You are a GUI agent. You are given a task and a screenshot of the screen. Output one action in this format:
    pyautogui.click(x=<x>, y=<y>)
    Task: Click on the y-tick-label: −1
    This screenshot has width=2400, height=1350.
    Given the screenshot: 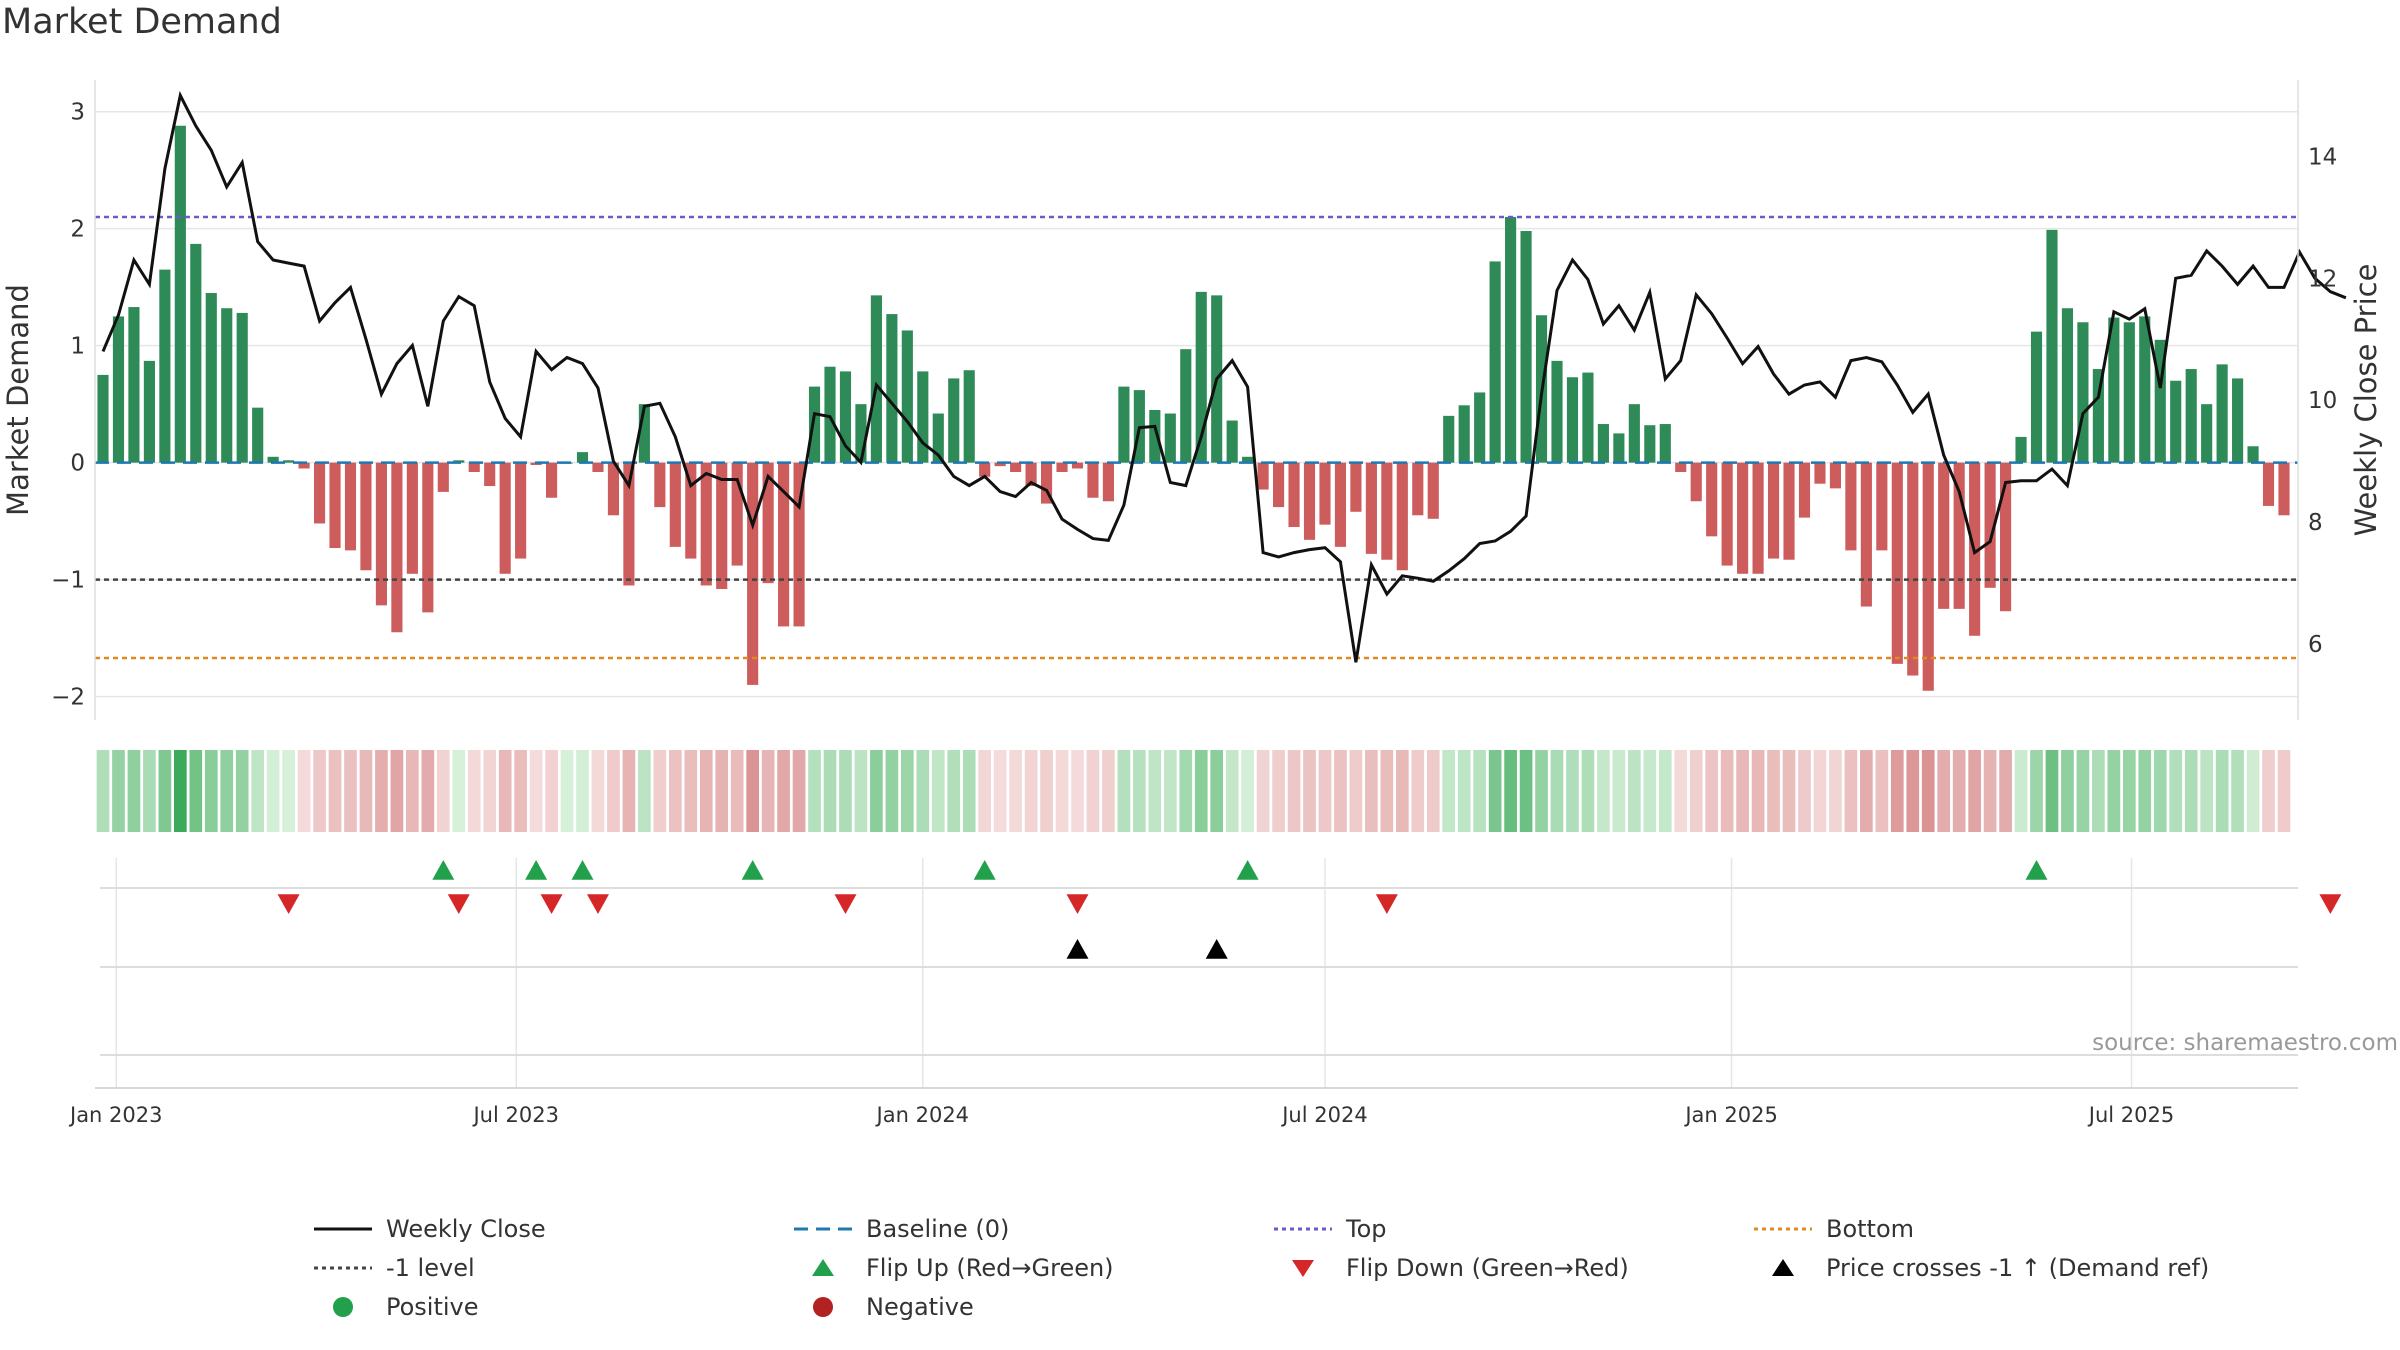 What is the action you would take?
    pyautogui.click(x=68, y=581)
    